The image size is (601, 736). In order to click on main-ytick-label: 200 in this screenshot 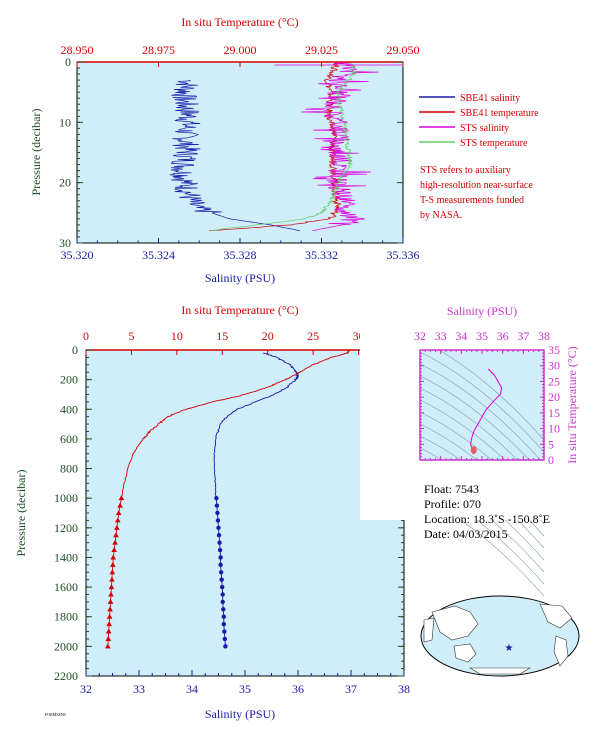, I will do `click(69, 380)`.